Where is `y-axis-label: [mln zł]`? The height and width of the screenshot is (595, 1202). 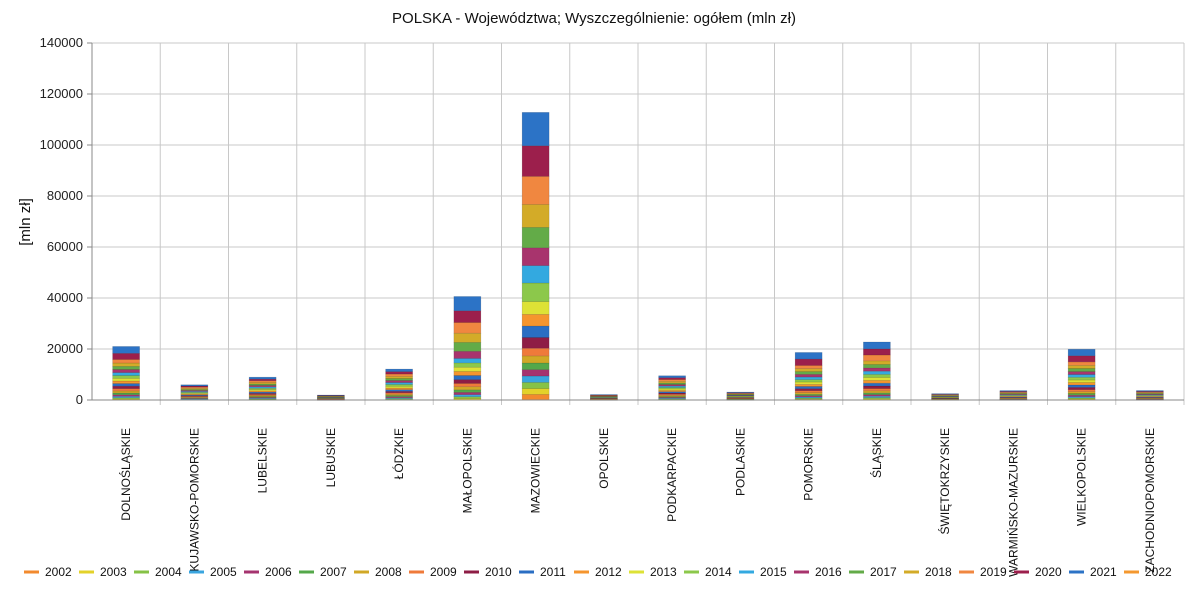 y-axis-label: [mln zł] is located at coordinates (25, 222).